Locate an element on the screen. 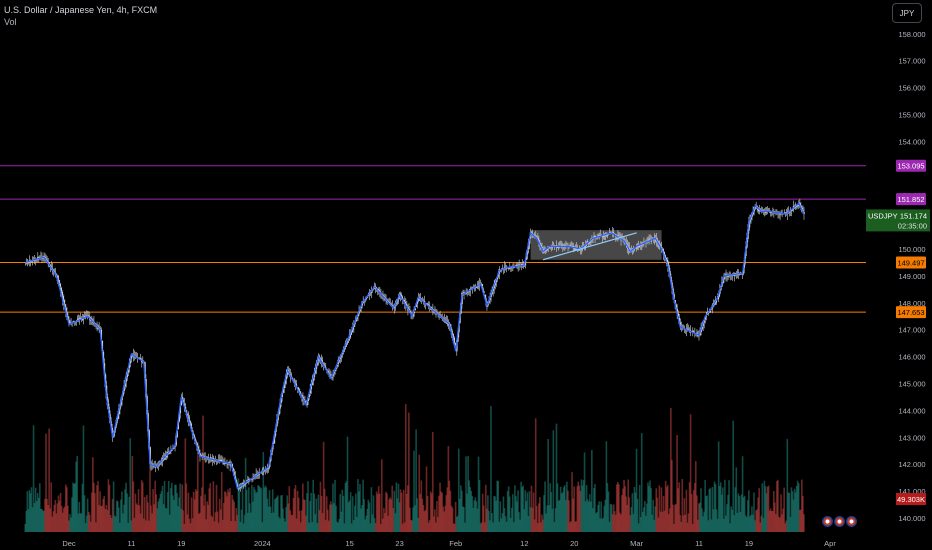  x-tick-label: 19 is located at coordinates (749, 543).